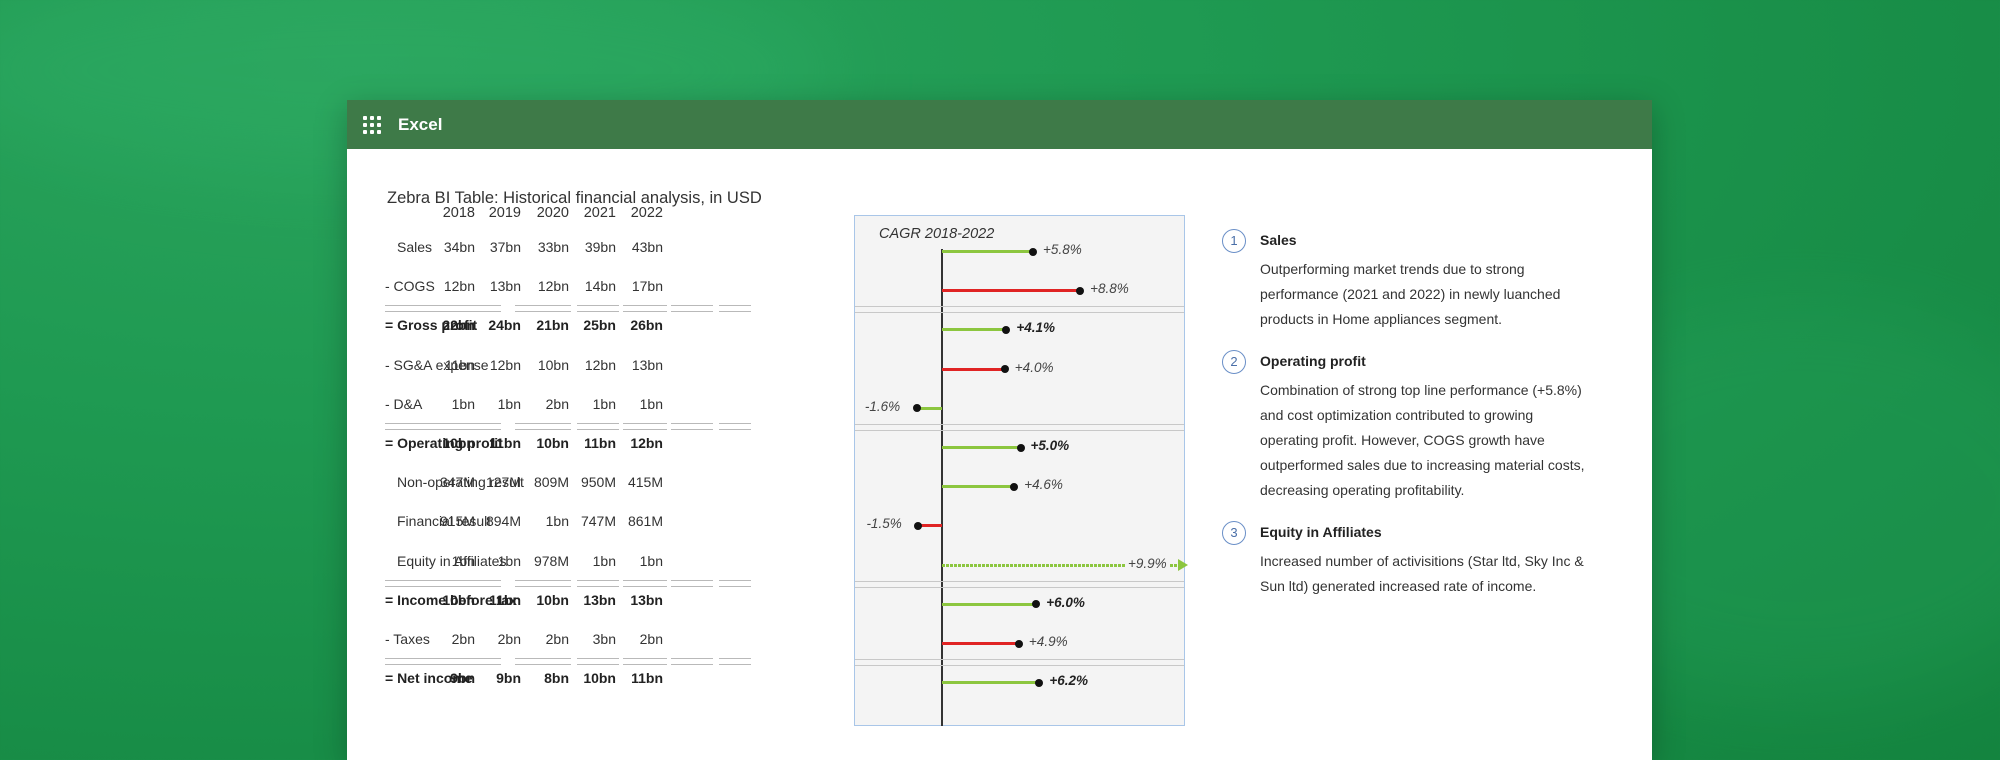 The width and height of the screenshot is (2000, 760). Describe the element at coordinates (647, 286) in the screenshot. I see `table-cell: 17bn` at that location.